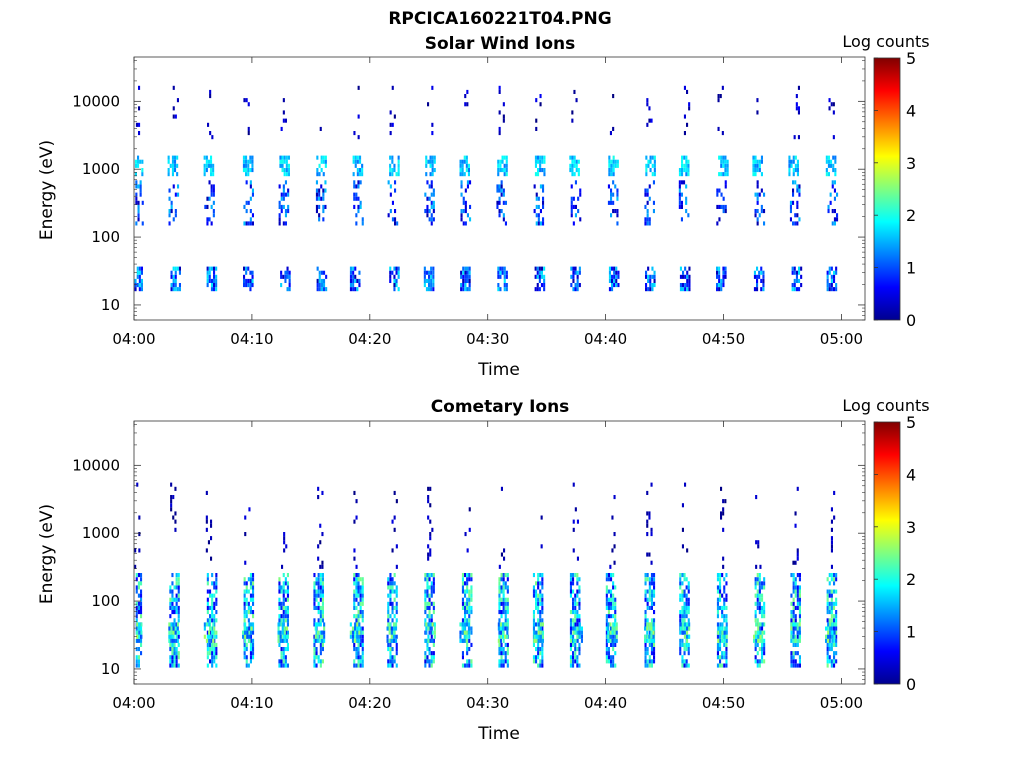 This screenshot has height=768, width=1024. I want to click on colorbar-tick-label: 5, so click(911, 422).